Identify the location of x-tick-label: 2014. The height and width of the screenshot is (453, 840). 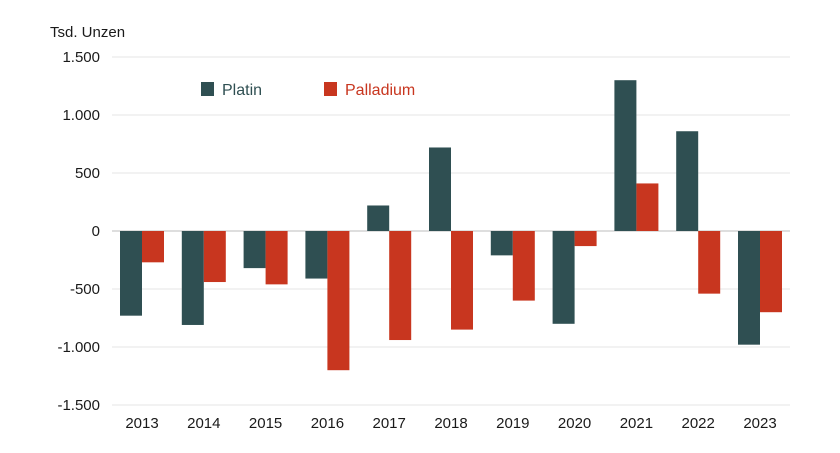
(203, 423).